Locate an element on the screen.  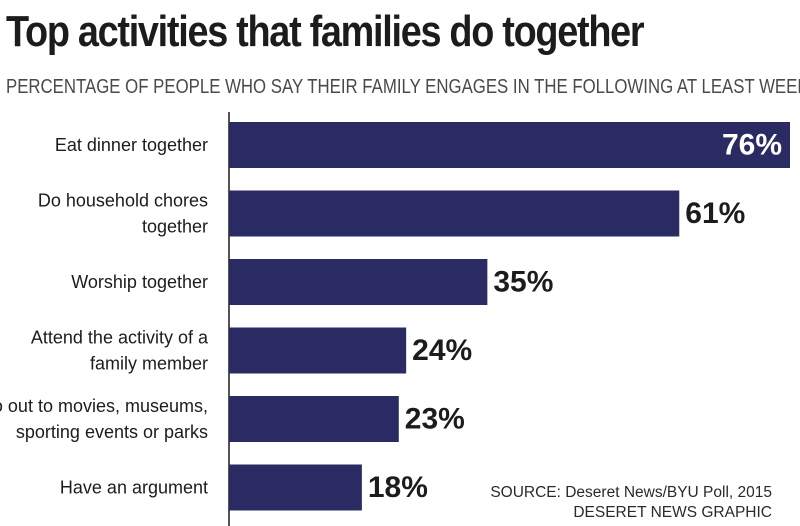
category-label: Worship together is located at coordinates (139, 282).